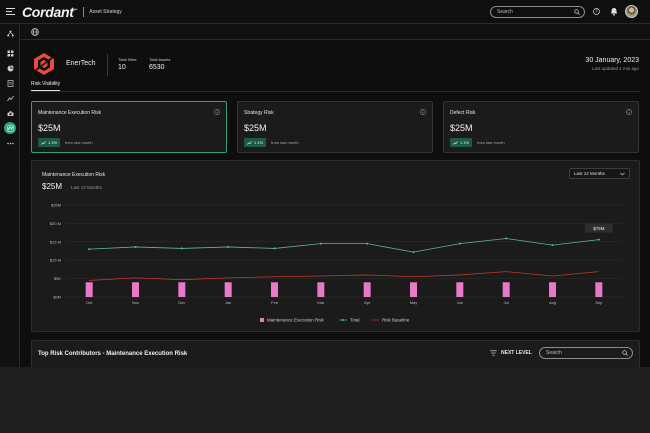 The height and width of the screenshot is (433, 650). Describe the element at coordinates (57, 297) in the screenshot. I see `y-tick-label: $0M` at that location.